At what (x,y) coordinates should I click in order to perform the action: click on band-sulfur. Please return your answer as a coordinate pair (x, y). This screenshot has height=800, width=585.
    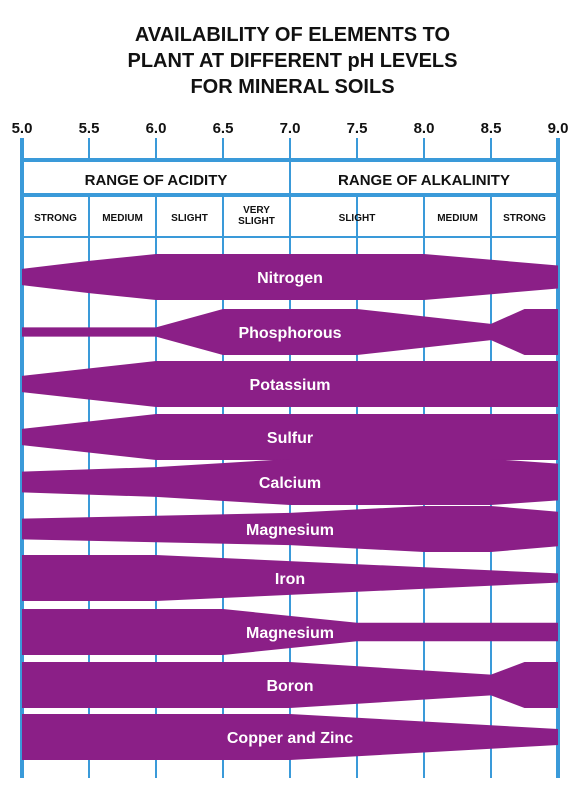
    Looking at the image, I should click on (290, 437).